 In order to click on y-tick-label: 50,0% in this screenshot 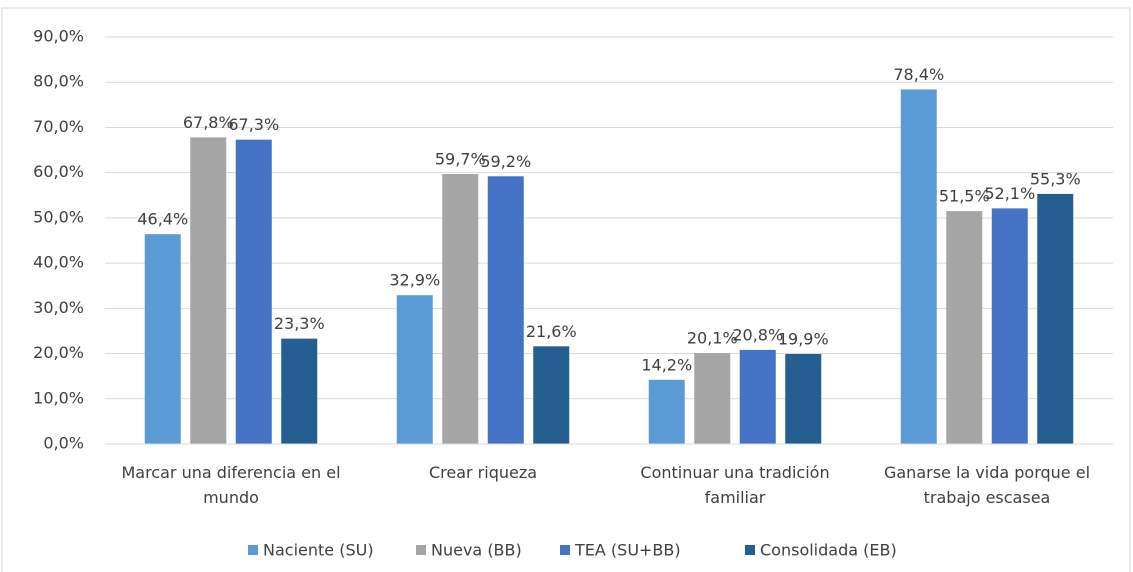, I will do `click(58, 216)`.